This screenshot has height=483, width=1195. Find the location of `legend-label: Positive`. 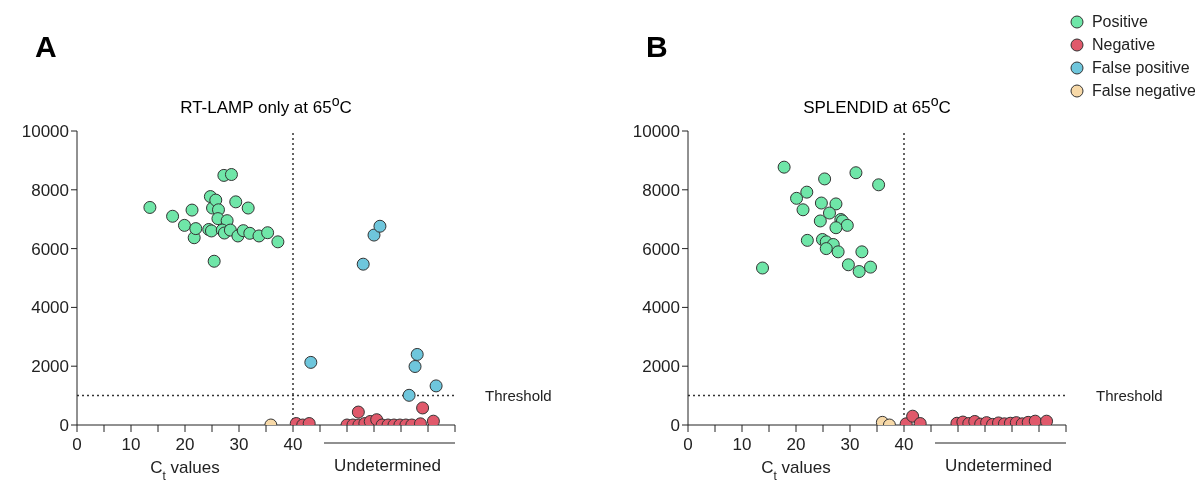

legend-label: Positive is located at coordinates (1119, 22).